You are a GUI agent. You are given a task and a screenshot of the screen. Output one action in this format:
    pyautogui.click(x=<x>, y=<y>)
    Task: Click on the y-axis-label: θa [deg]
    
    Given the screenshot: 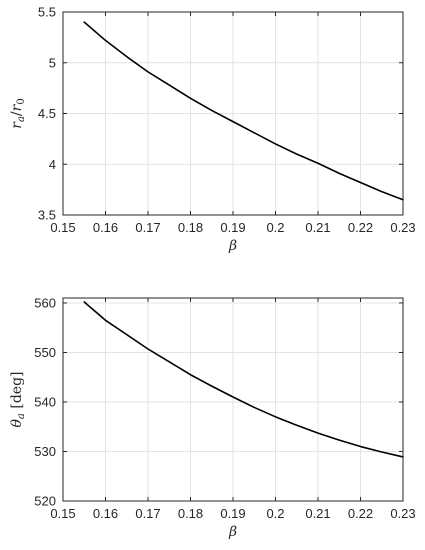 What is the action you would take?
    pyautogui.click(x=18, y=400)
    